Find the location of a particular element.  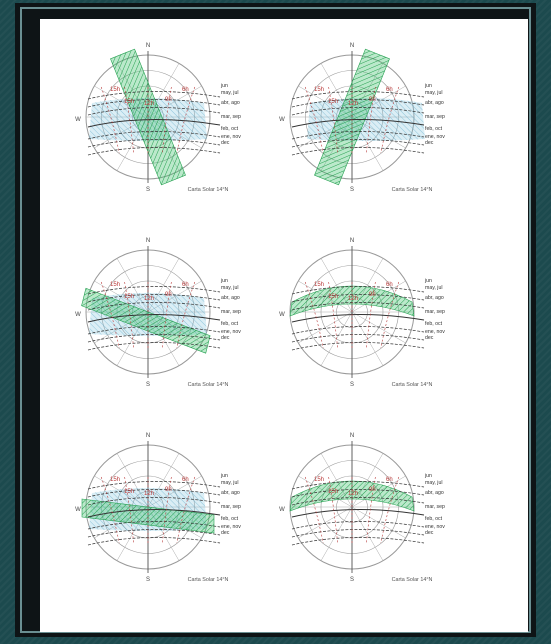

obstruction-band is located at coordinates (146, 320).